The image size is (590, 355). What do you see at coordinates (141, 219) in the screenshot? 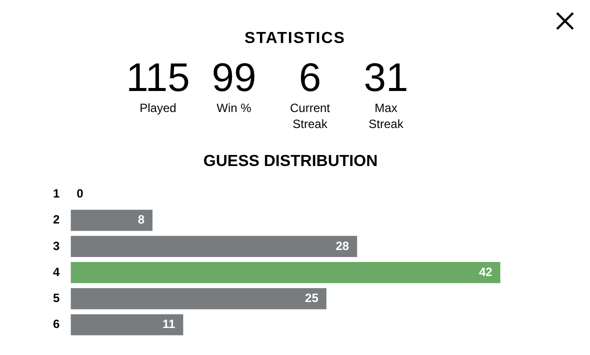
I see `data-label: 8` at bounding box center [141, 219].